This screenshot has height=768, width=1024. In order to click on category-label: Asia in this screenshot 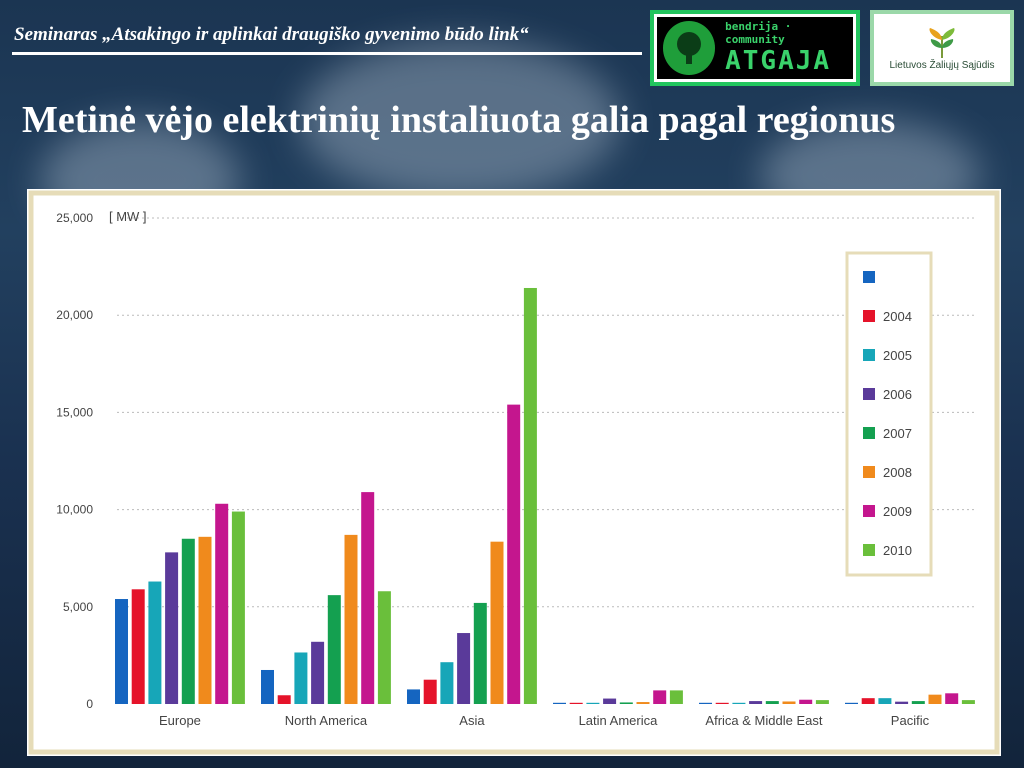, I will do `click(472, 720)`.